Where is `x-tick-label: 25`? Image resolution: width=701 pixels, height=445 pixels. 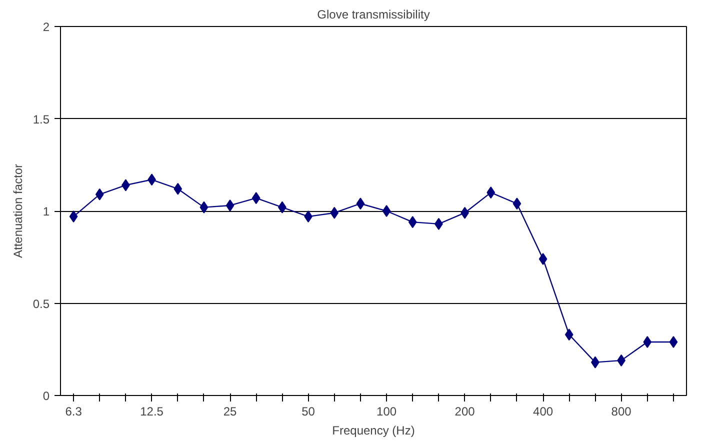 x-tick-label: 25 is located at coordinates (230, 411).